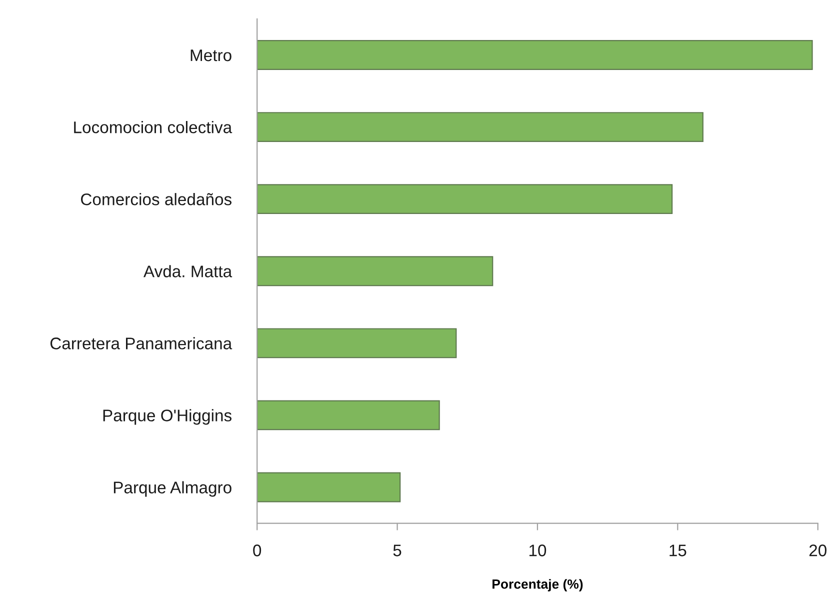  I want to click on x-axis-title: Porcentaje (%), so click(537, 585).